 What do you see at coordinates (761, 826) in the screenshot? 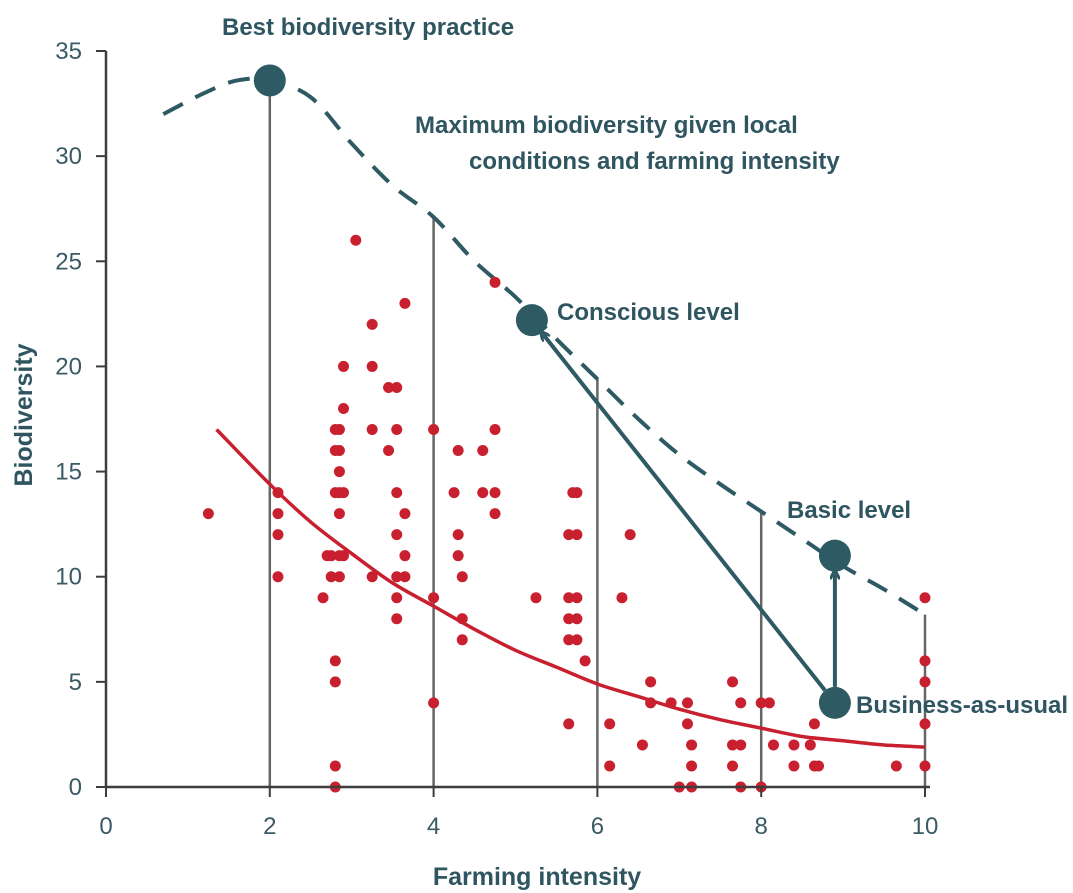
I see `x-tick-label: 8` at bounding box center [761, 826].